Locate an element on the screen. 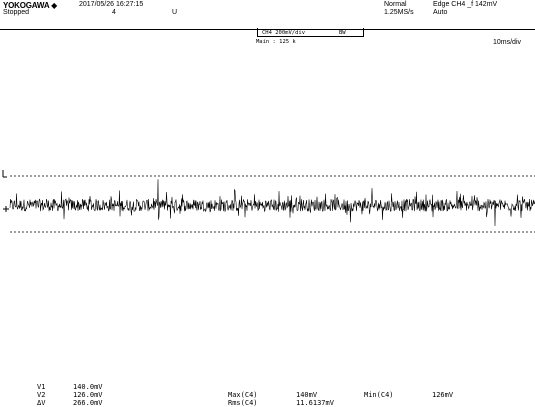  min-label: Min(C4) is located at coordinates (379, 395).